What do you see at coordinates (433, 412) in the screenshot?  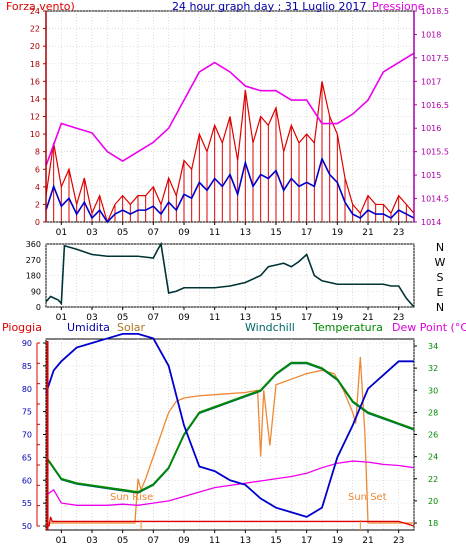 I see `temperature-tick-label: 28` at bounding box center [433, 412].